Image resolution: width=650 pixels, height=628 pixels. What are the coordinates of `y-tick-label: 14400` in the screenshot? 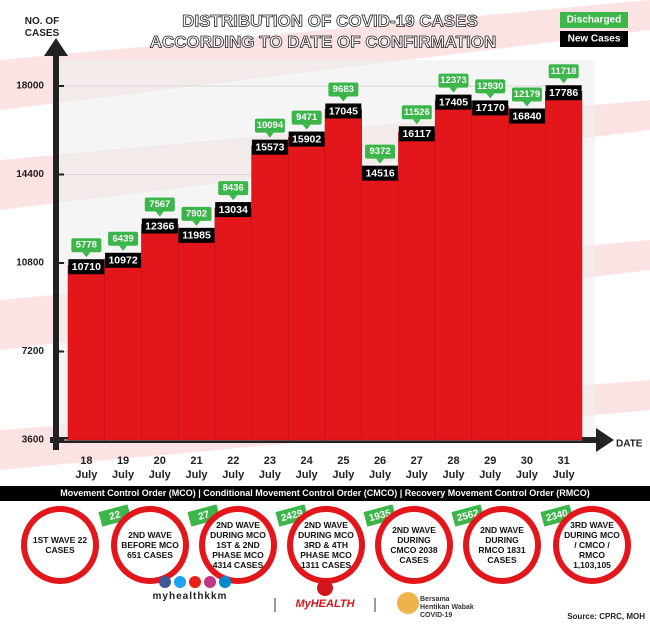 It's located at (30, 174).